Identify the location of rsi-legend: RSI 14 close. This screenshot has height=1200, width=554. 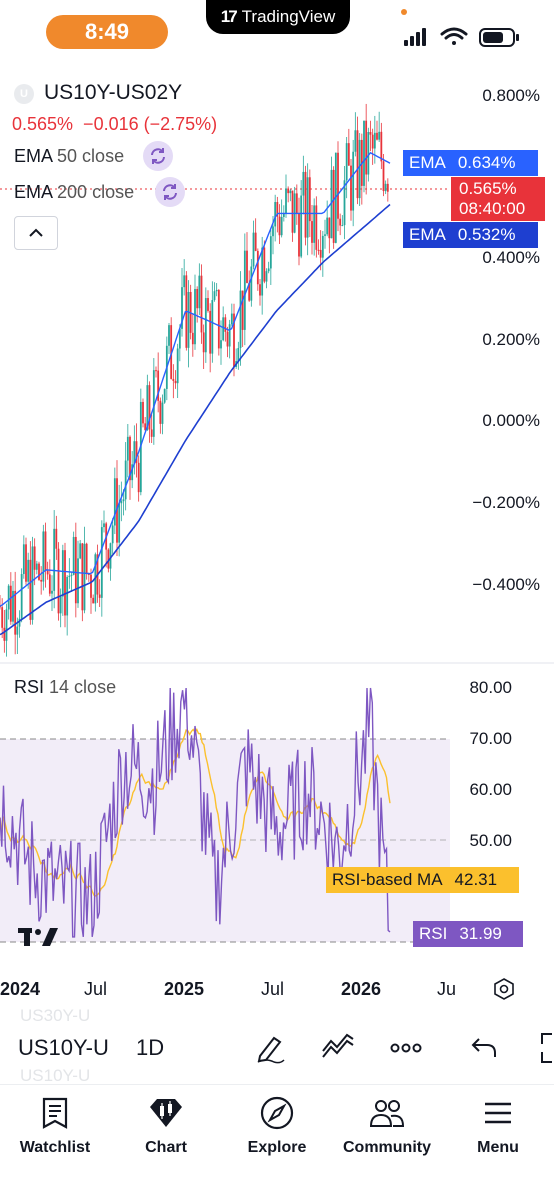
(65, 687).